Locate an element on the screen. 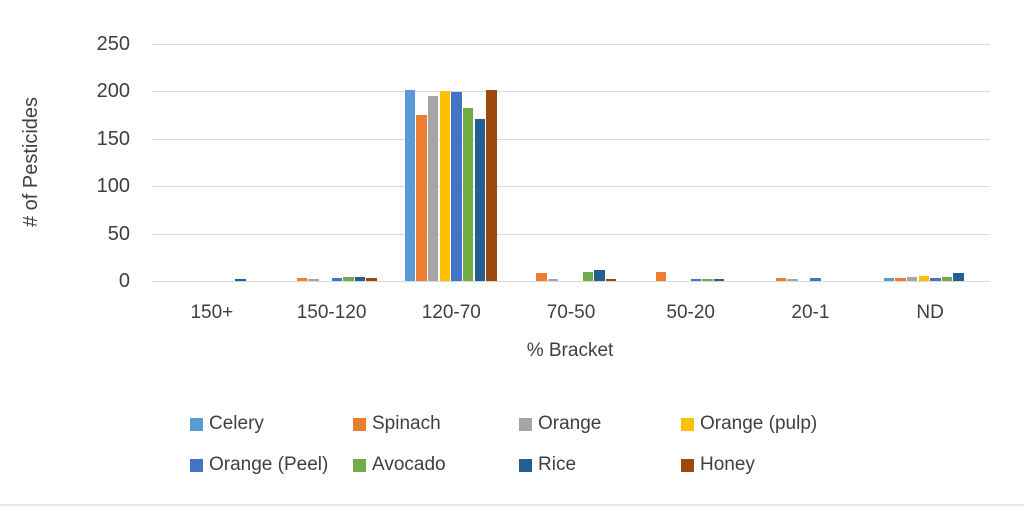  legend-label: Avocado is located at coordinates (409, 464).